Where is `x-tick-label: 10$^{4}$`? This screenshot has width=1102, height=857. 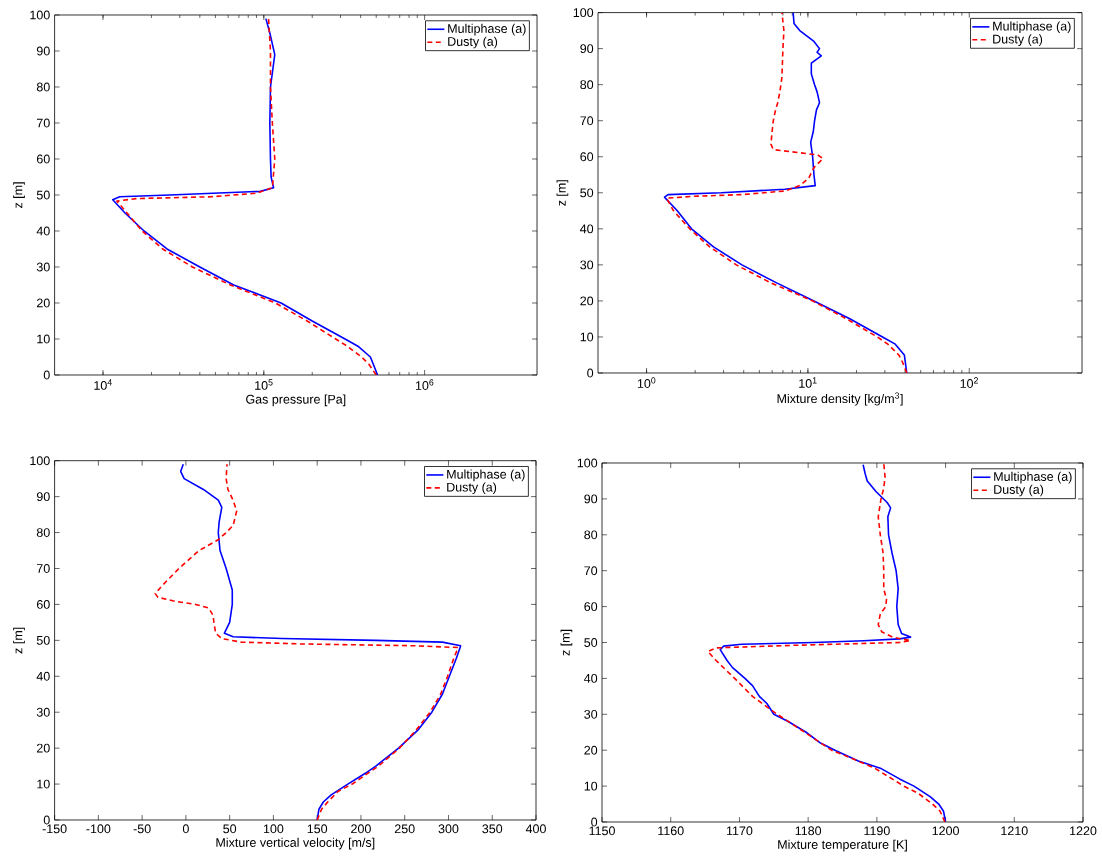 x-tick-label: 10$^{4}$ is located at coordinates (103, 384).